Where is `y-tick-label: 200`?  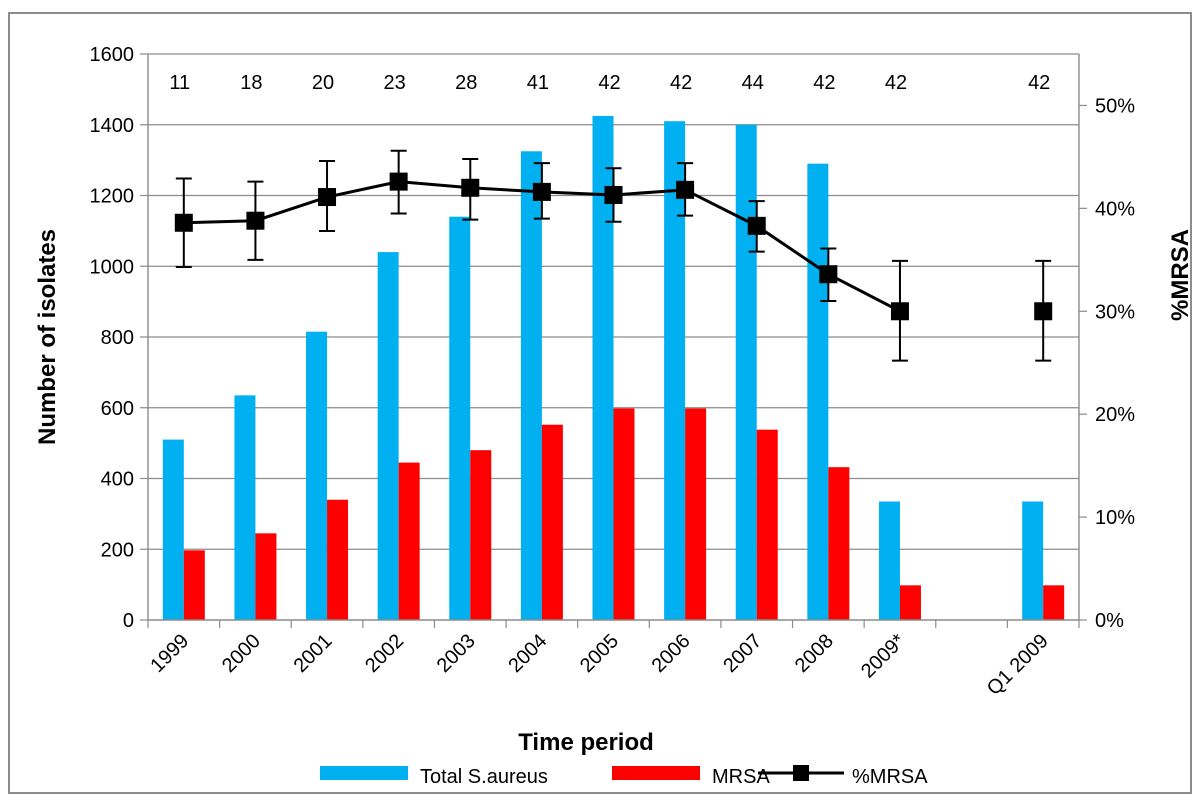
y-tick-label: 200 is located at coordinates (117, 550).